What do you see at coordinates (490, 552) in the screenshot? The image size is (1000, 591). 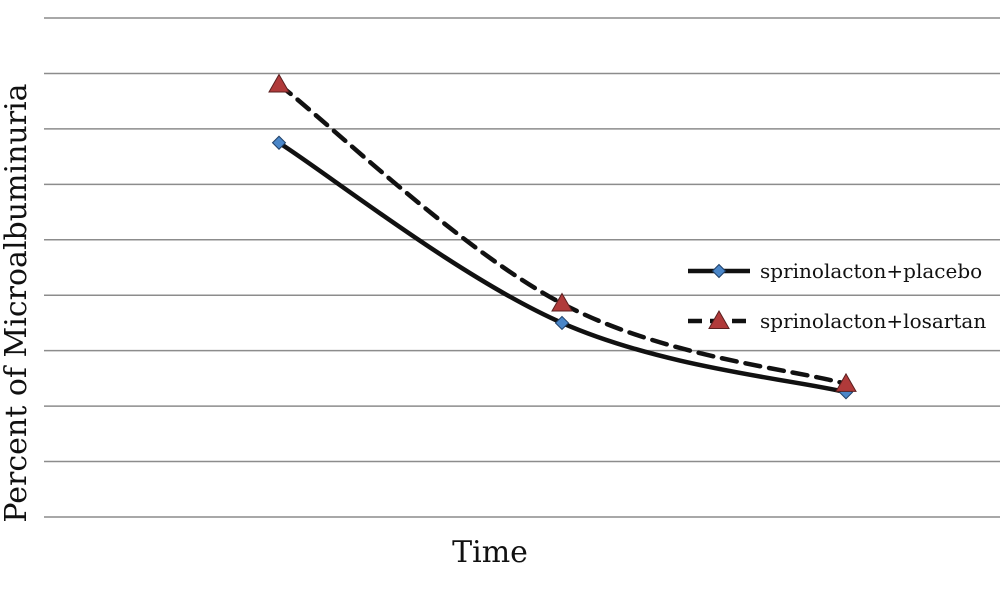 I see `x-axis-label: Time` at bounding box center [490, 552].